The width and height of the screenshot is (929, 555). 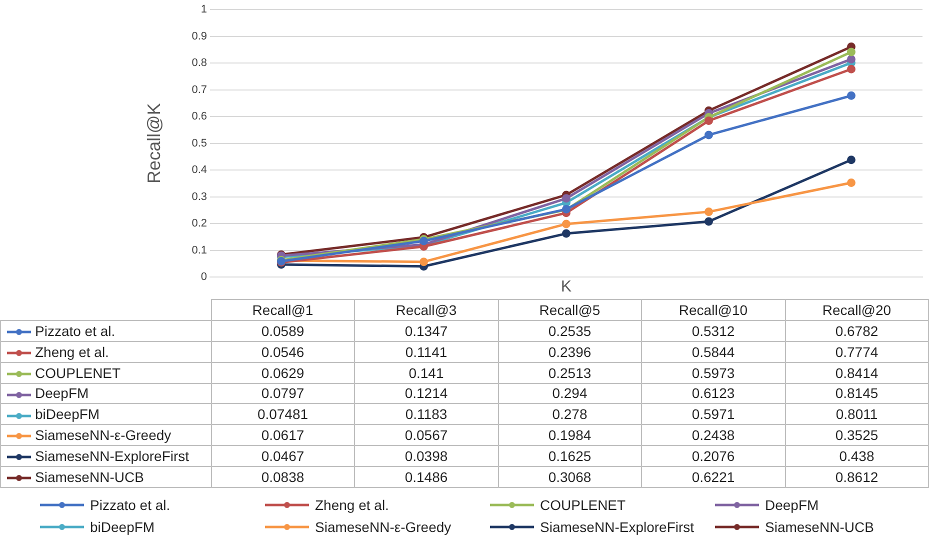 I want to click on legend-label: biDeepFM, so click(x=105, y=414).